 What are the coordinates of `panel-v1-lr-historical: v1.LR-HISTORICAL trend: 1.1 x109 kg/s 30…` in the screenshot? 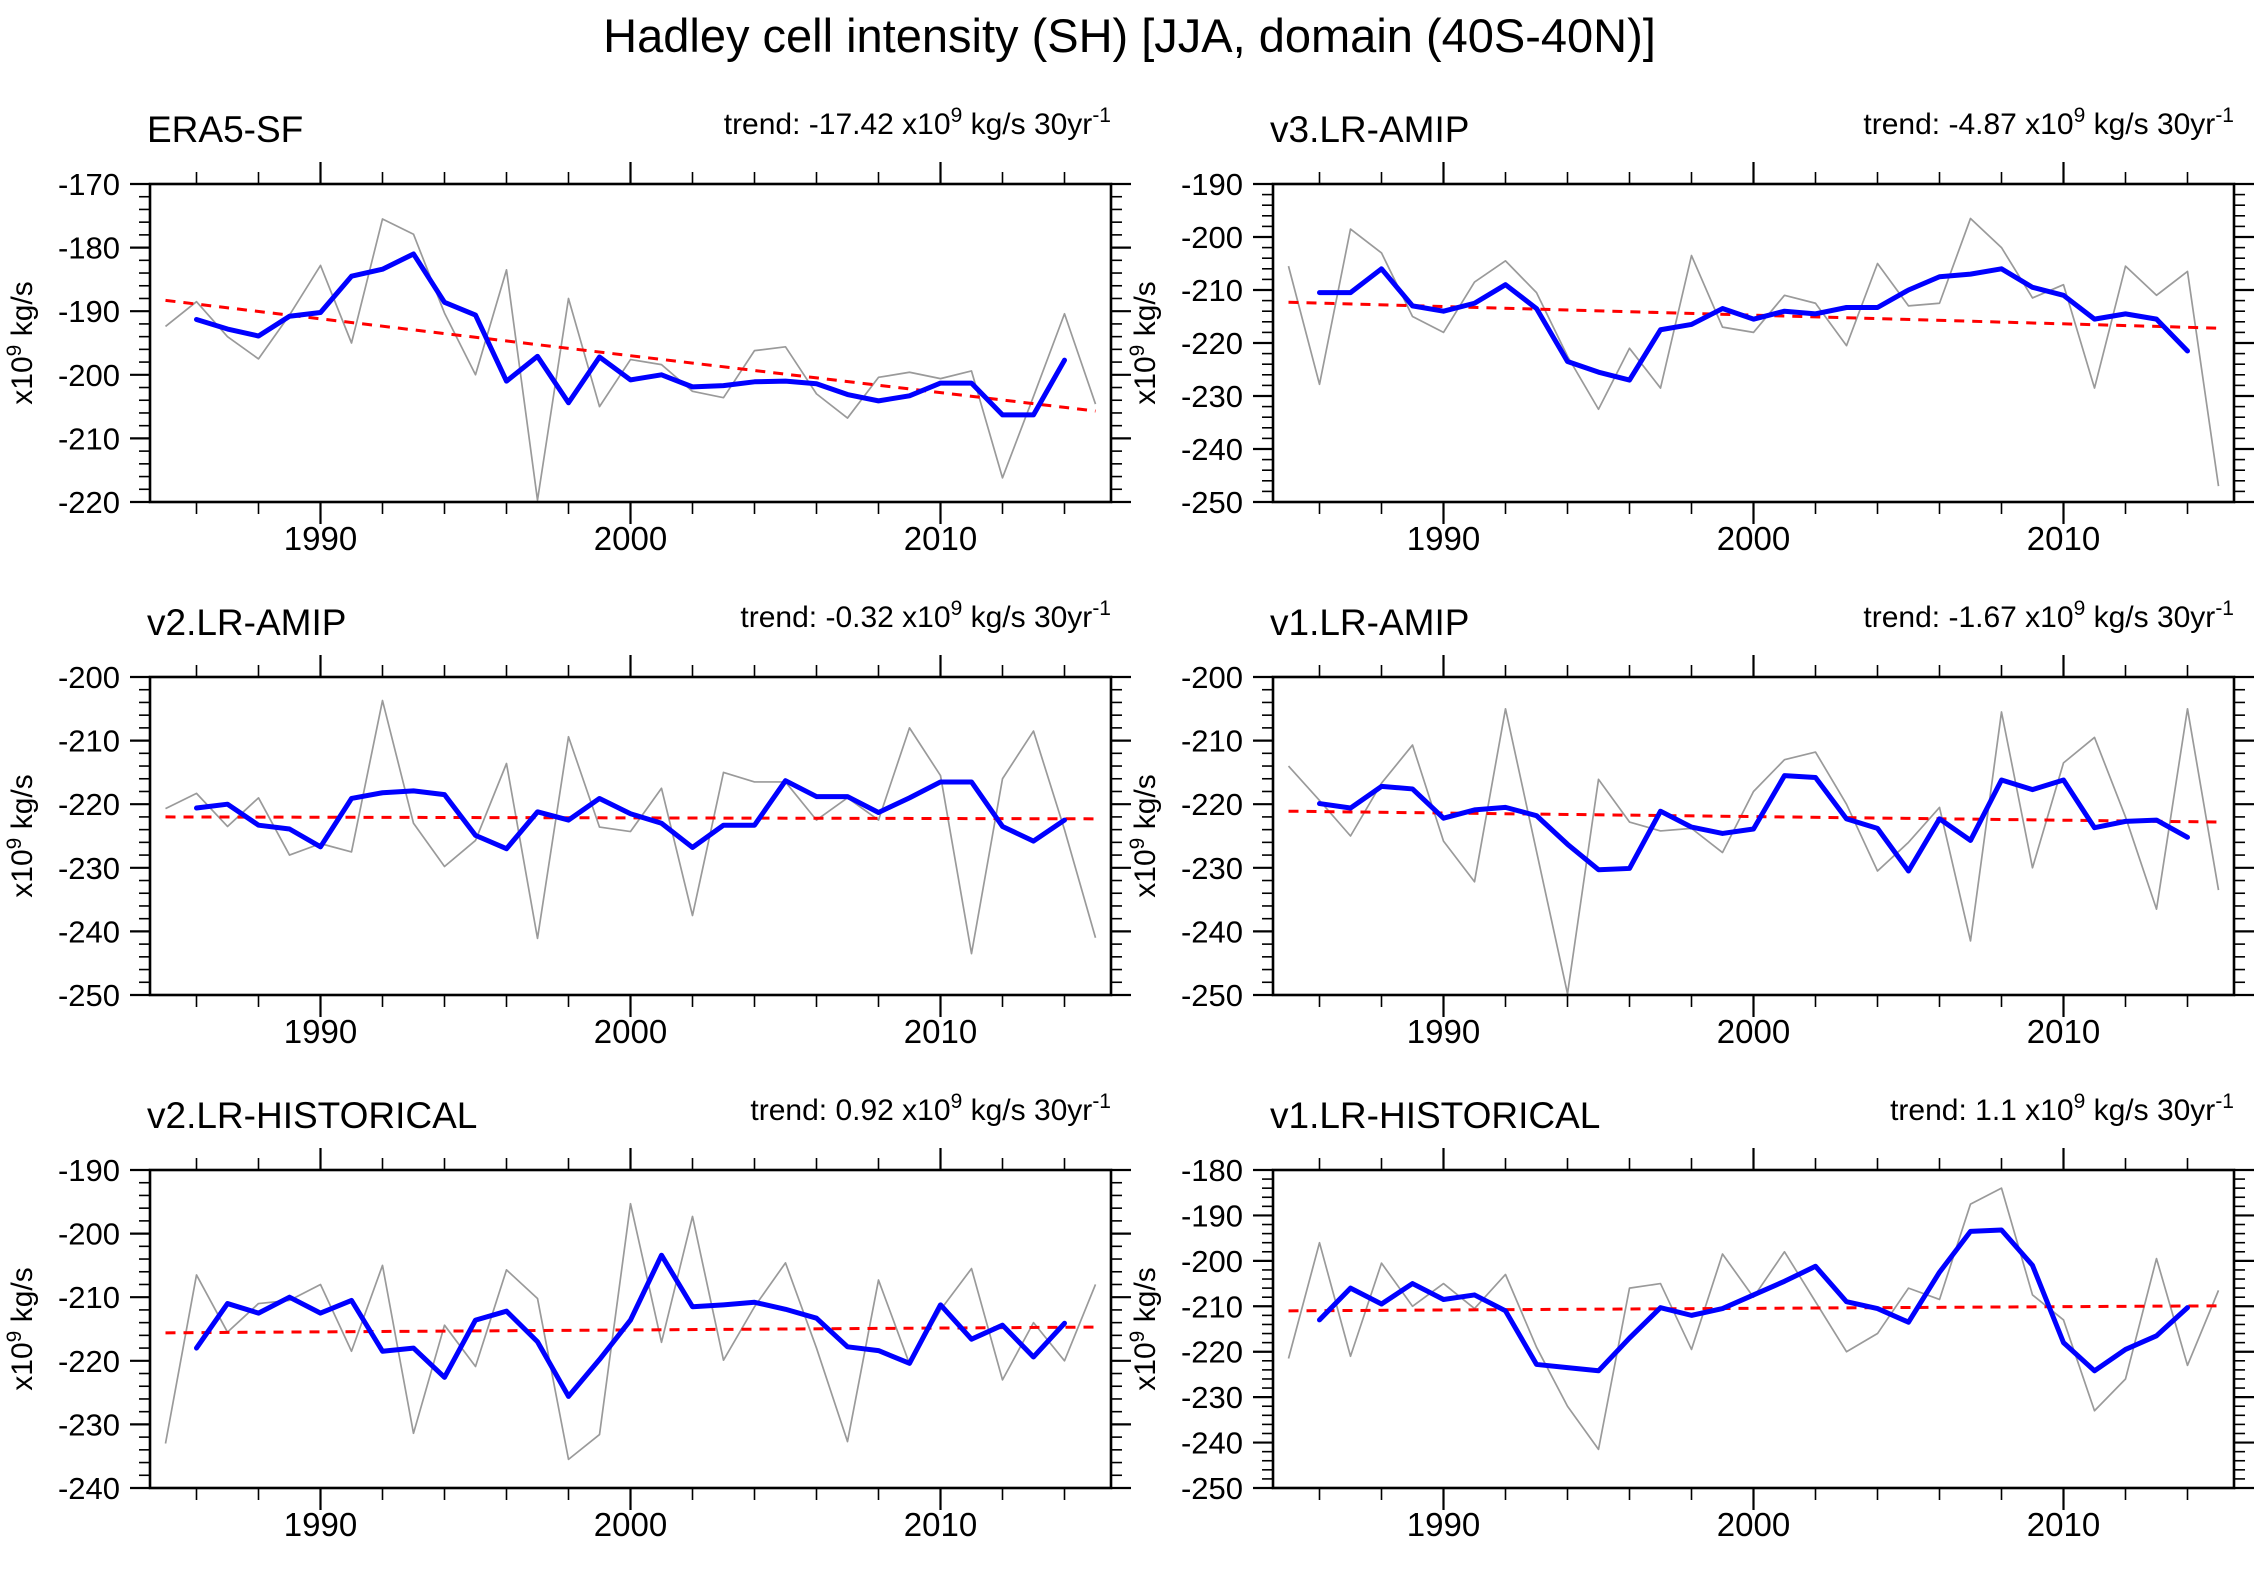 It's located at (1690, 1316).